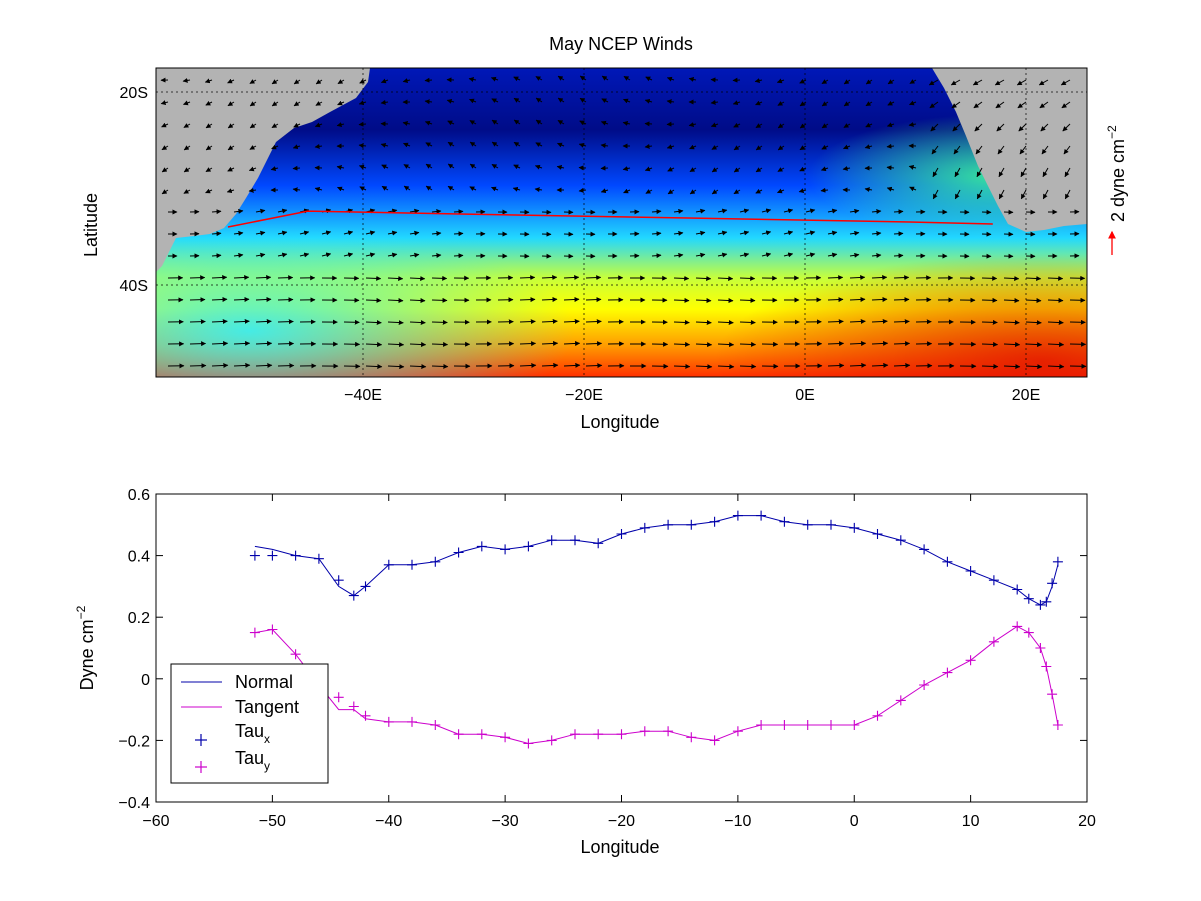 Image resolution: width=1201 pixels, height=901 pixels. What do you see at coordinates (201, 767) in the screenshot?
I see `legend-marker-tauy` at bounding box center [201, 767].